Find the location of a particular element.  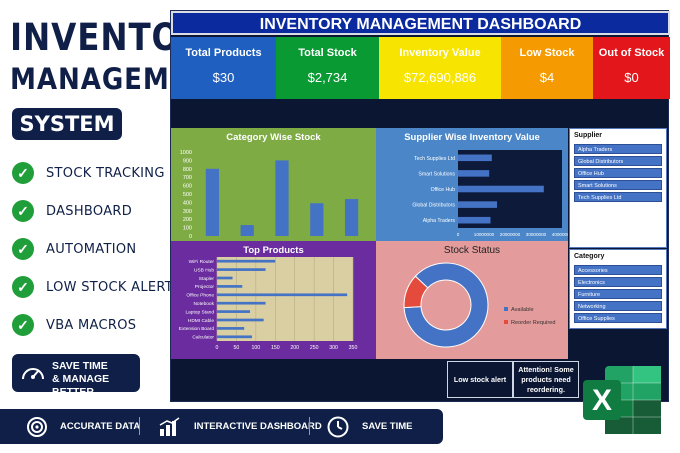

clock-icon is located at coordinates (338, 426).